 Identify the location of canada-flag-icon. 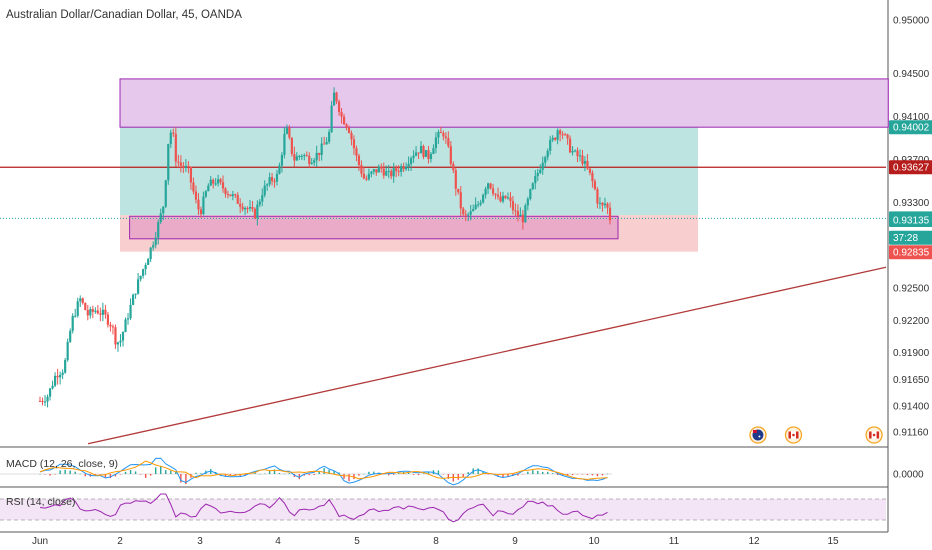
(793, 435).